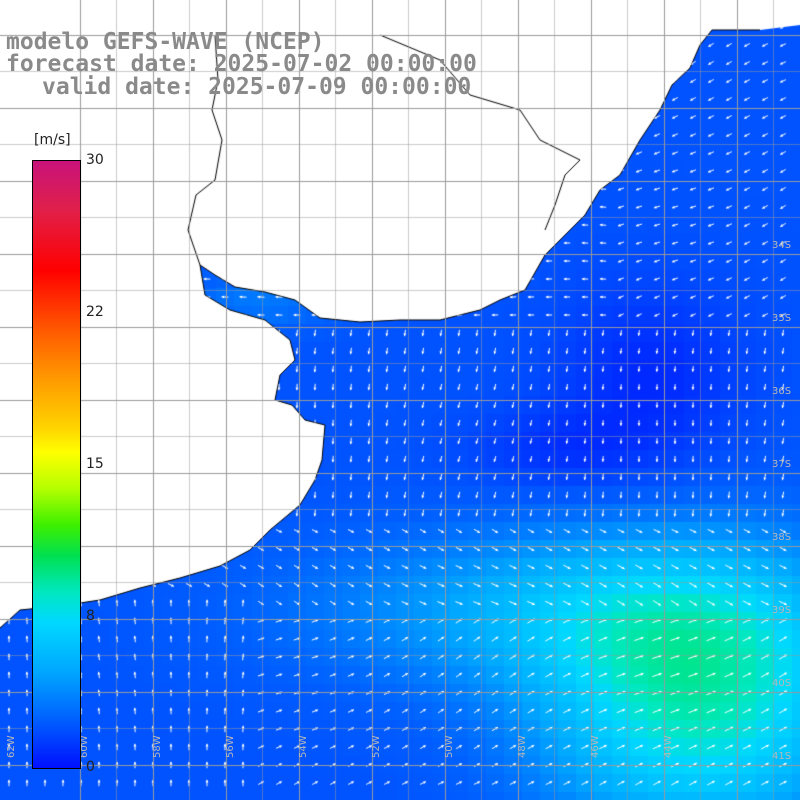  I want to click on lat-label-39s: 39S, so click(781, 610).